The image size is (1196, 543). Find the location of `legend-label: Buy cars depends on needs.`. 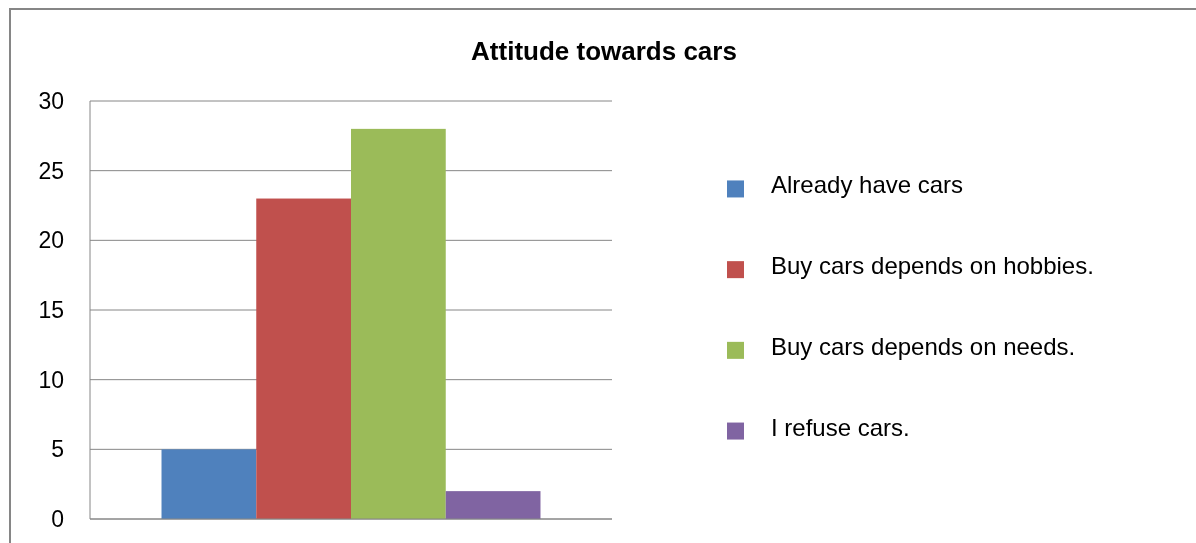

legend-label: Buy cars depends on needs. is located at coordinates (923, 346).